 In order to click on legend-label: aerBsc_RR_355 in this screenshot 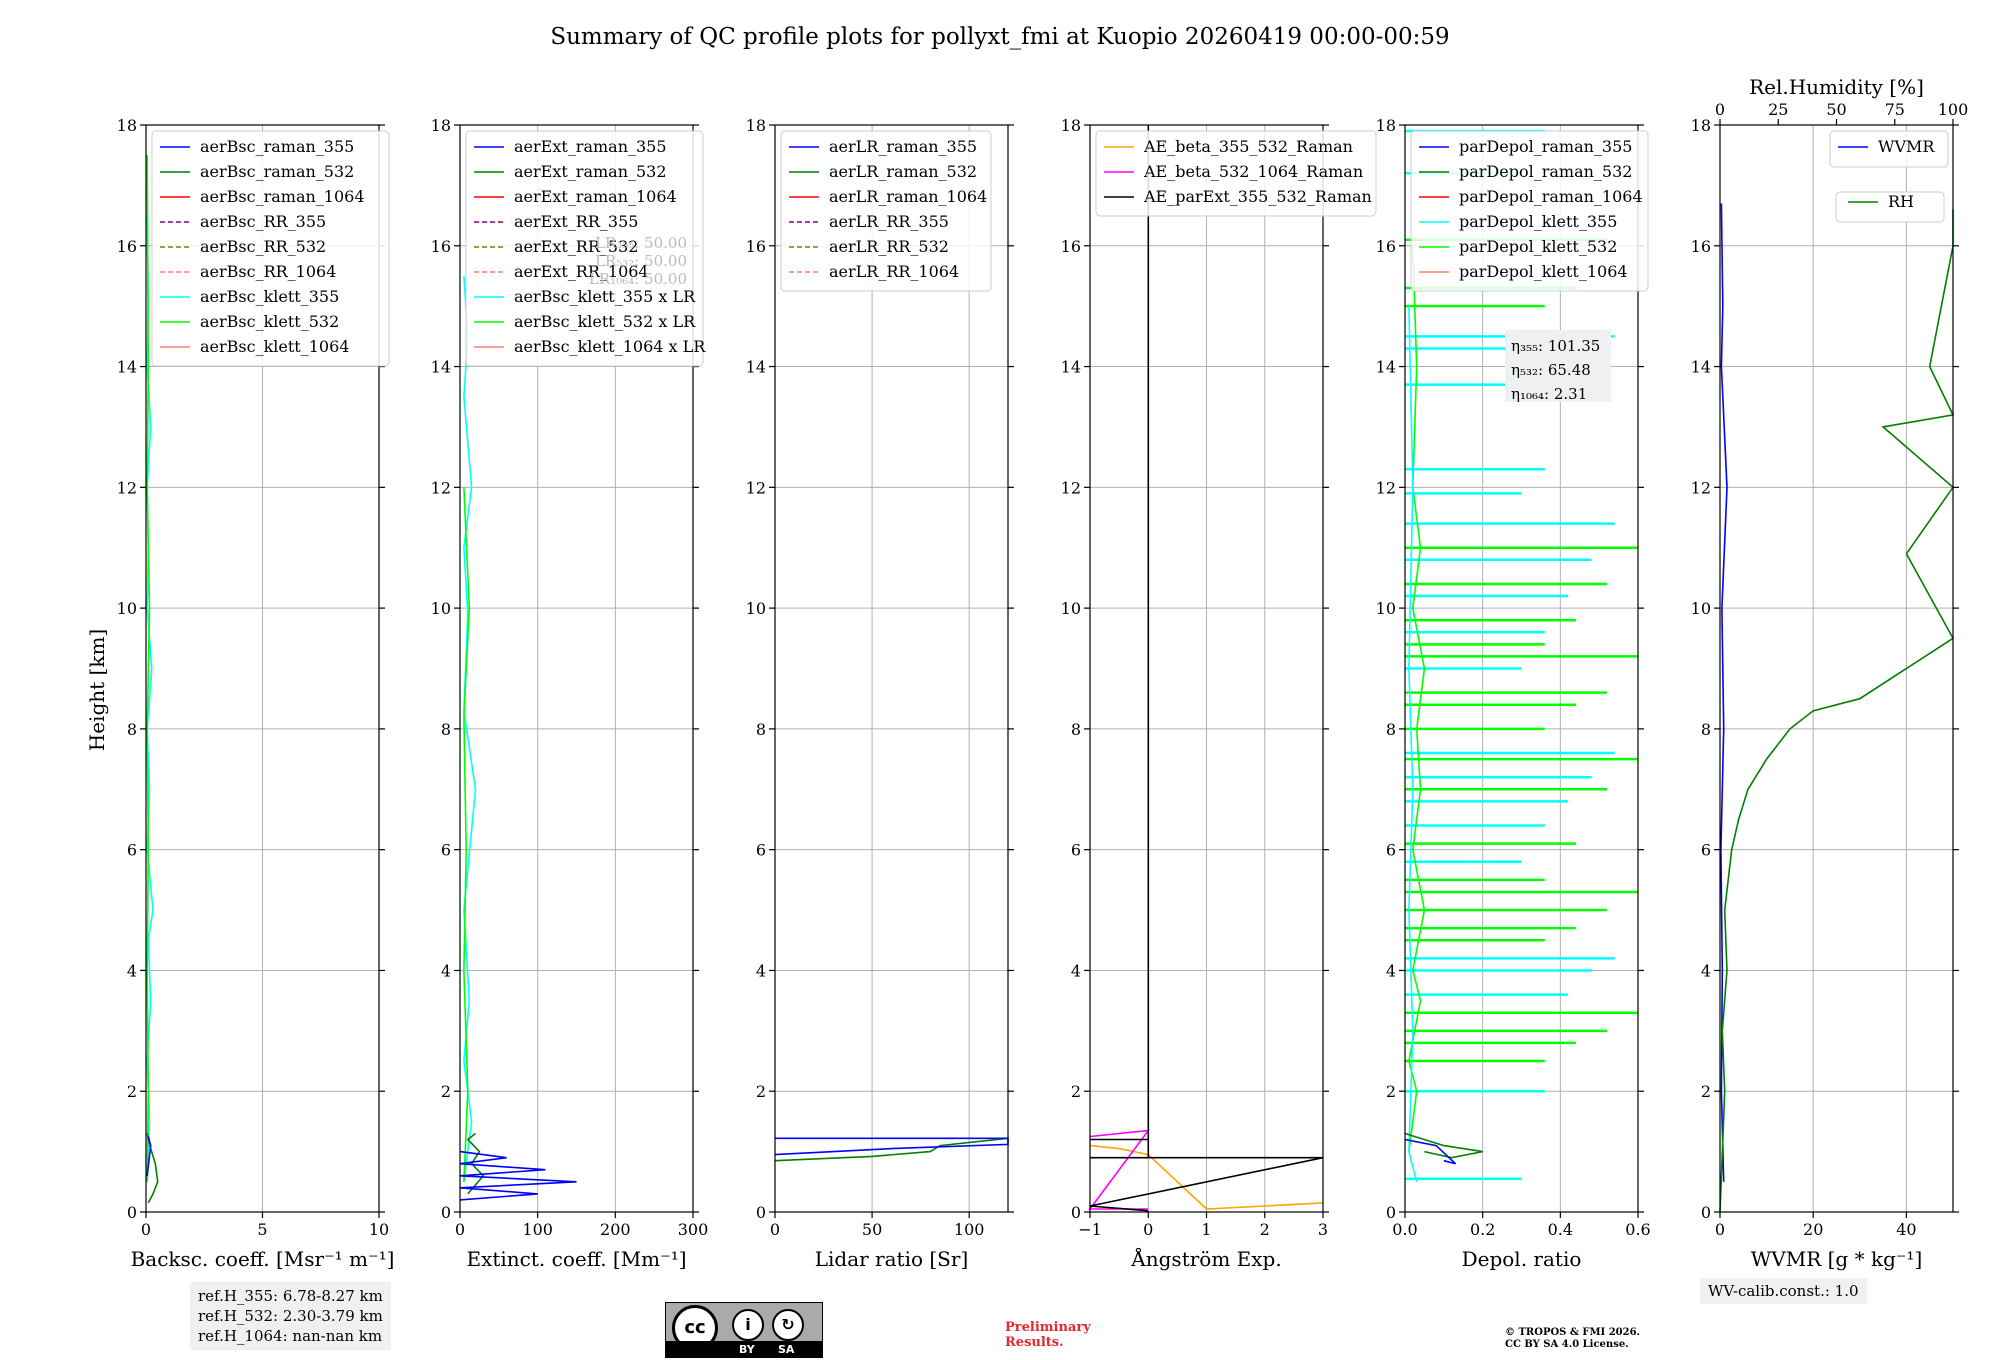, I will do `click(263, 221)`.